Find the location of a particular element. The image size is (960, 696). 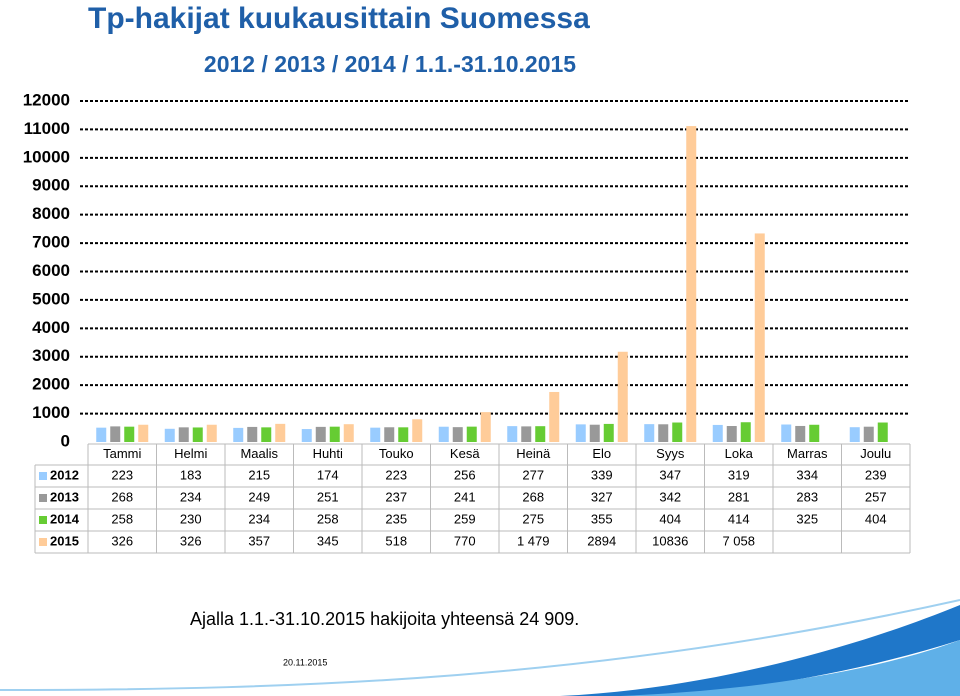

table-value: 239 is located at coordinates (876, 474).